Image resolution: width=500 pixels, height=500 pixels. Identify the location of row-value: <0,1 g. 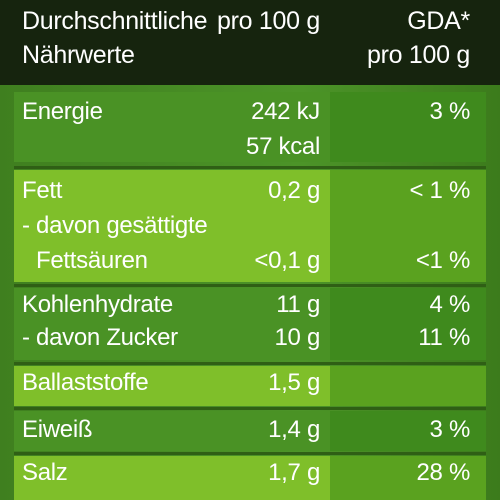
(287, 260).